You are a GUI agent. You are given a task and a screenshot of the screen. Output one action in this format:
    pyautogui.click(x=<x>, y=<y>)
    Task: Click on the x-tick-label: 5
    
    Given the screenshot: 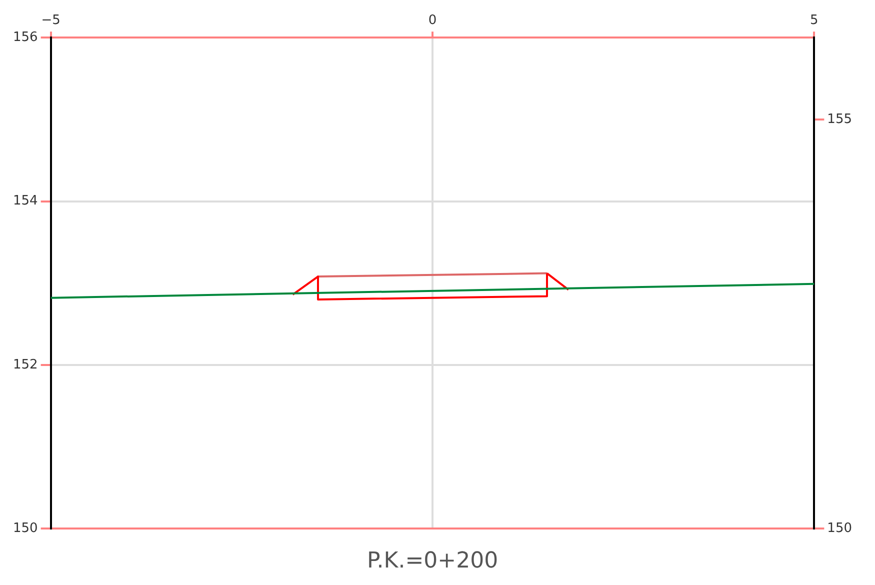 What is the action you would take?
    pyautogui.click(x=814, y=20)
    